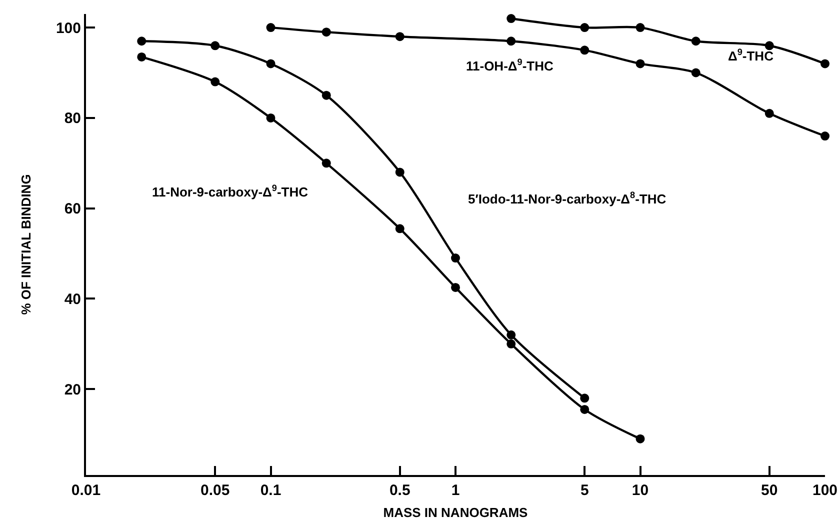 The height and width of the screenshot is (521, 840). I want to click on y-tick-label: 20, so click(72, 389).